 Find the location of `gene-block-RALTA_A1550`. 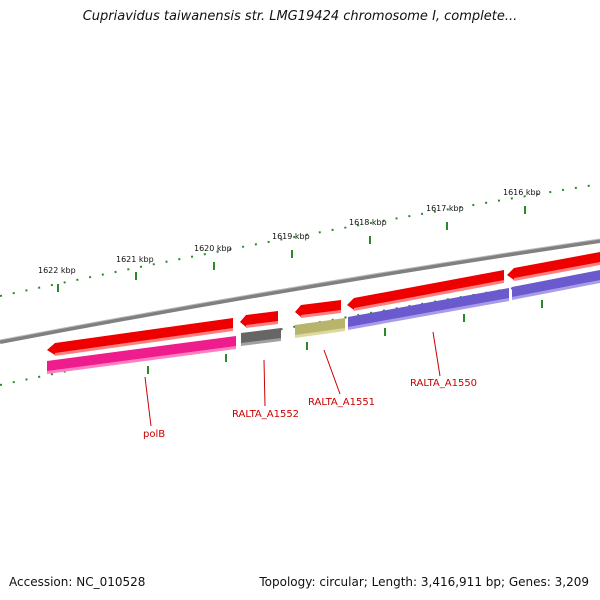

gene-block-RALTA_A1550 is located at coordinates (428, 308).